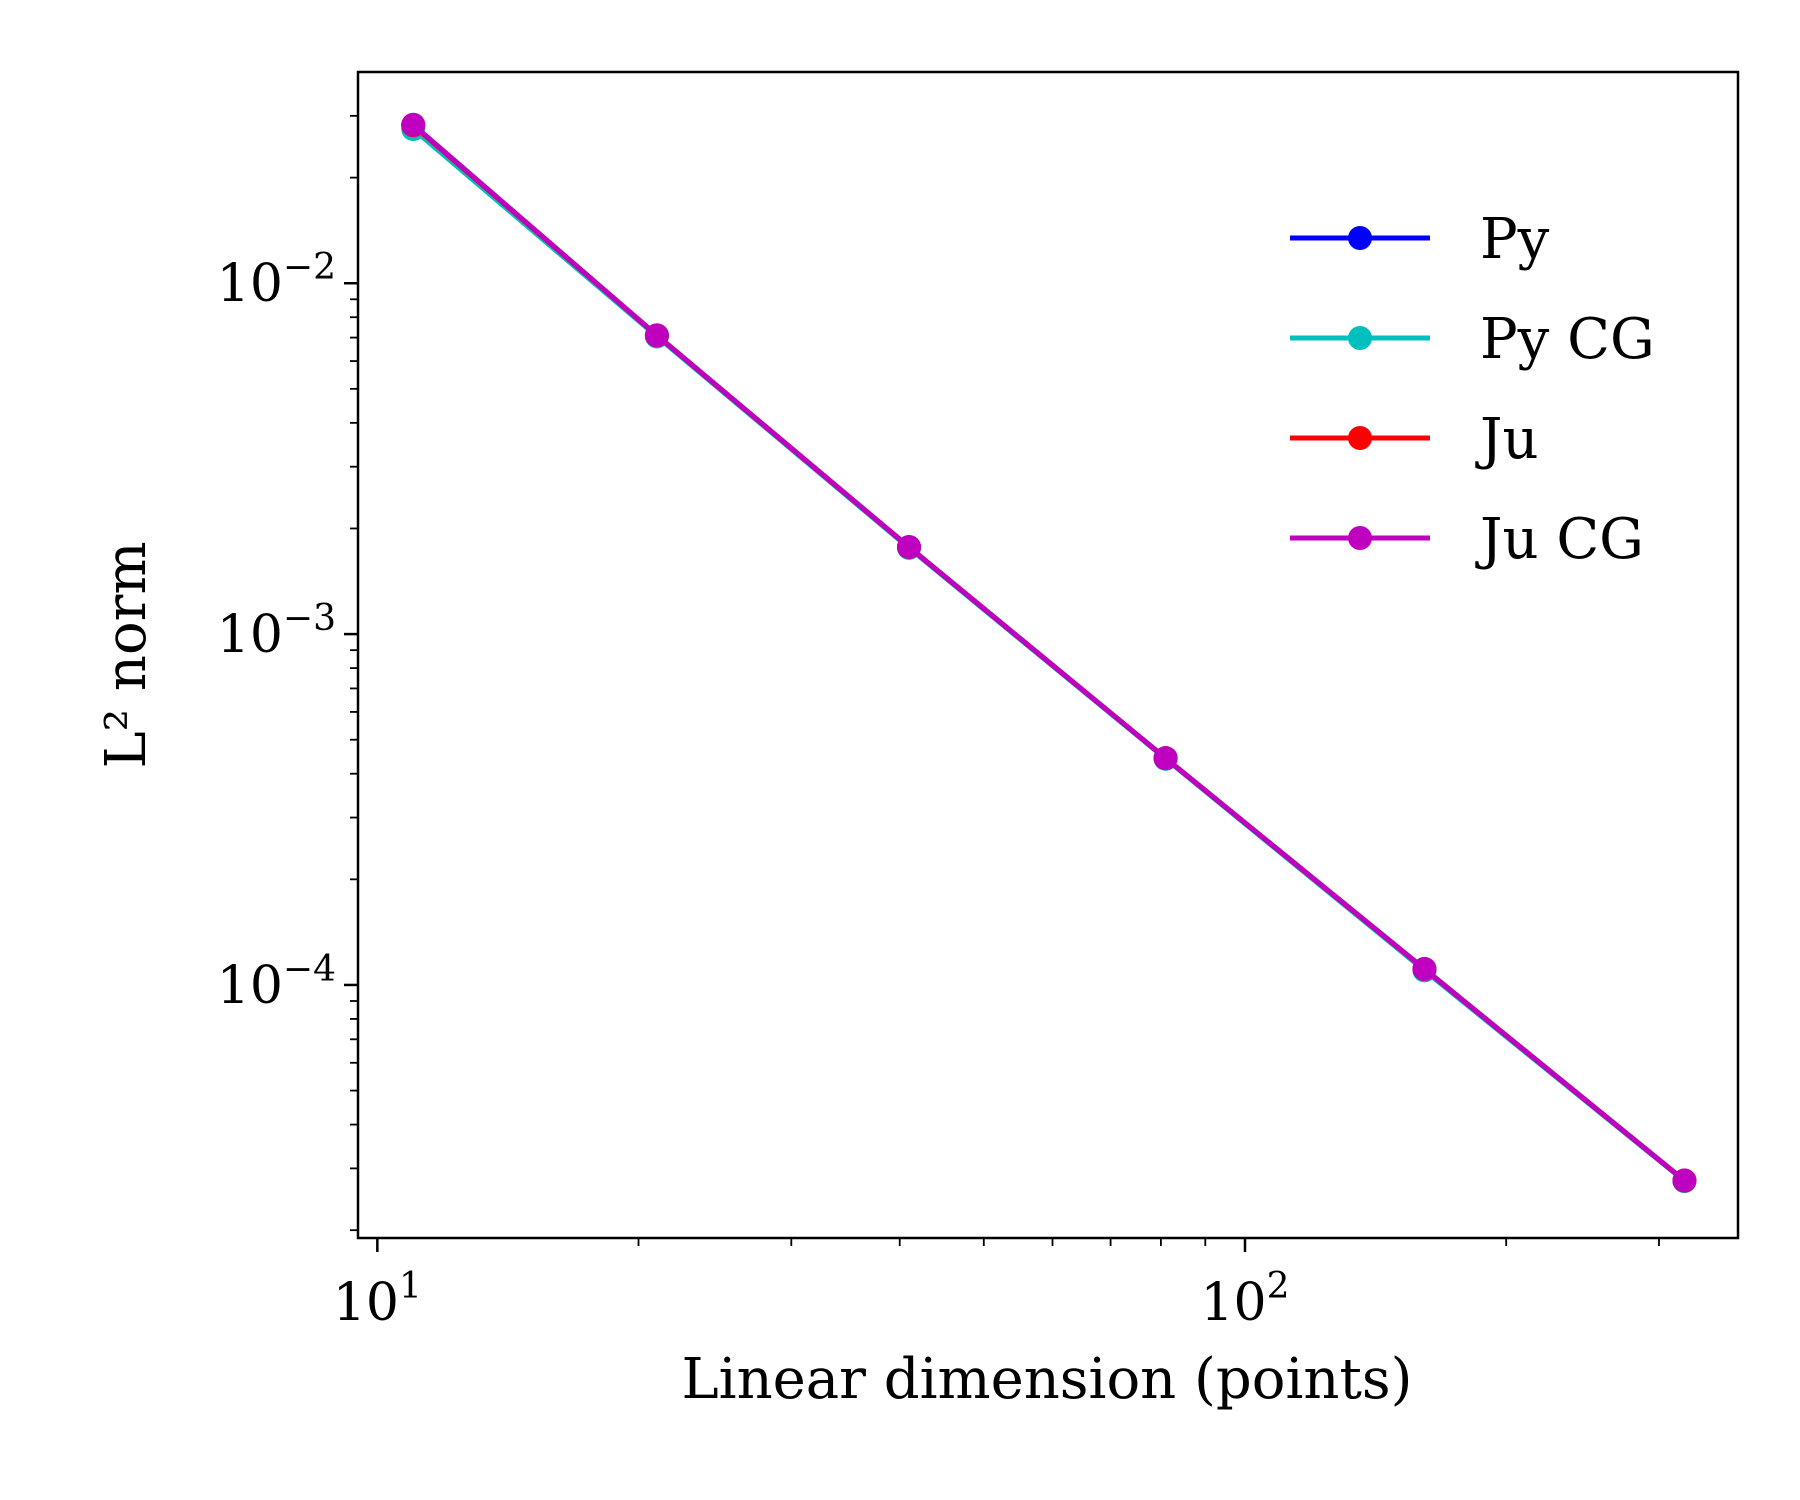 The width and height of the screenshot is (1800, 1500). What do you see at coordinates (1507, 439) in the screenshot?
I see `legend-label: Ju` at bounding box center [1507, 439].